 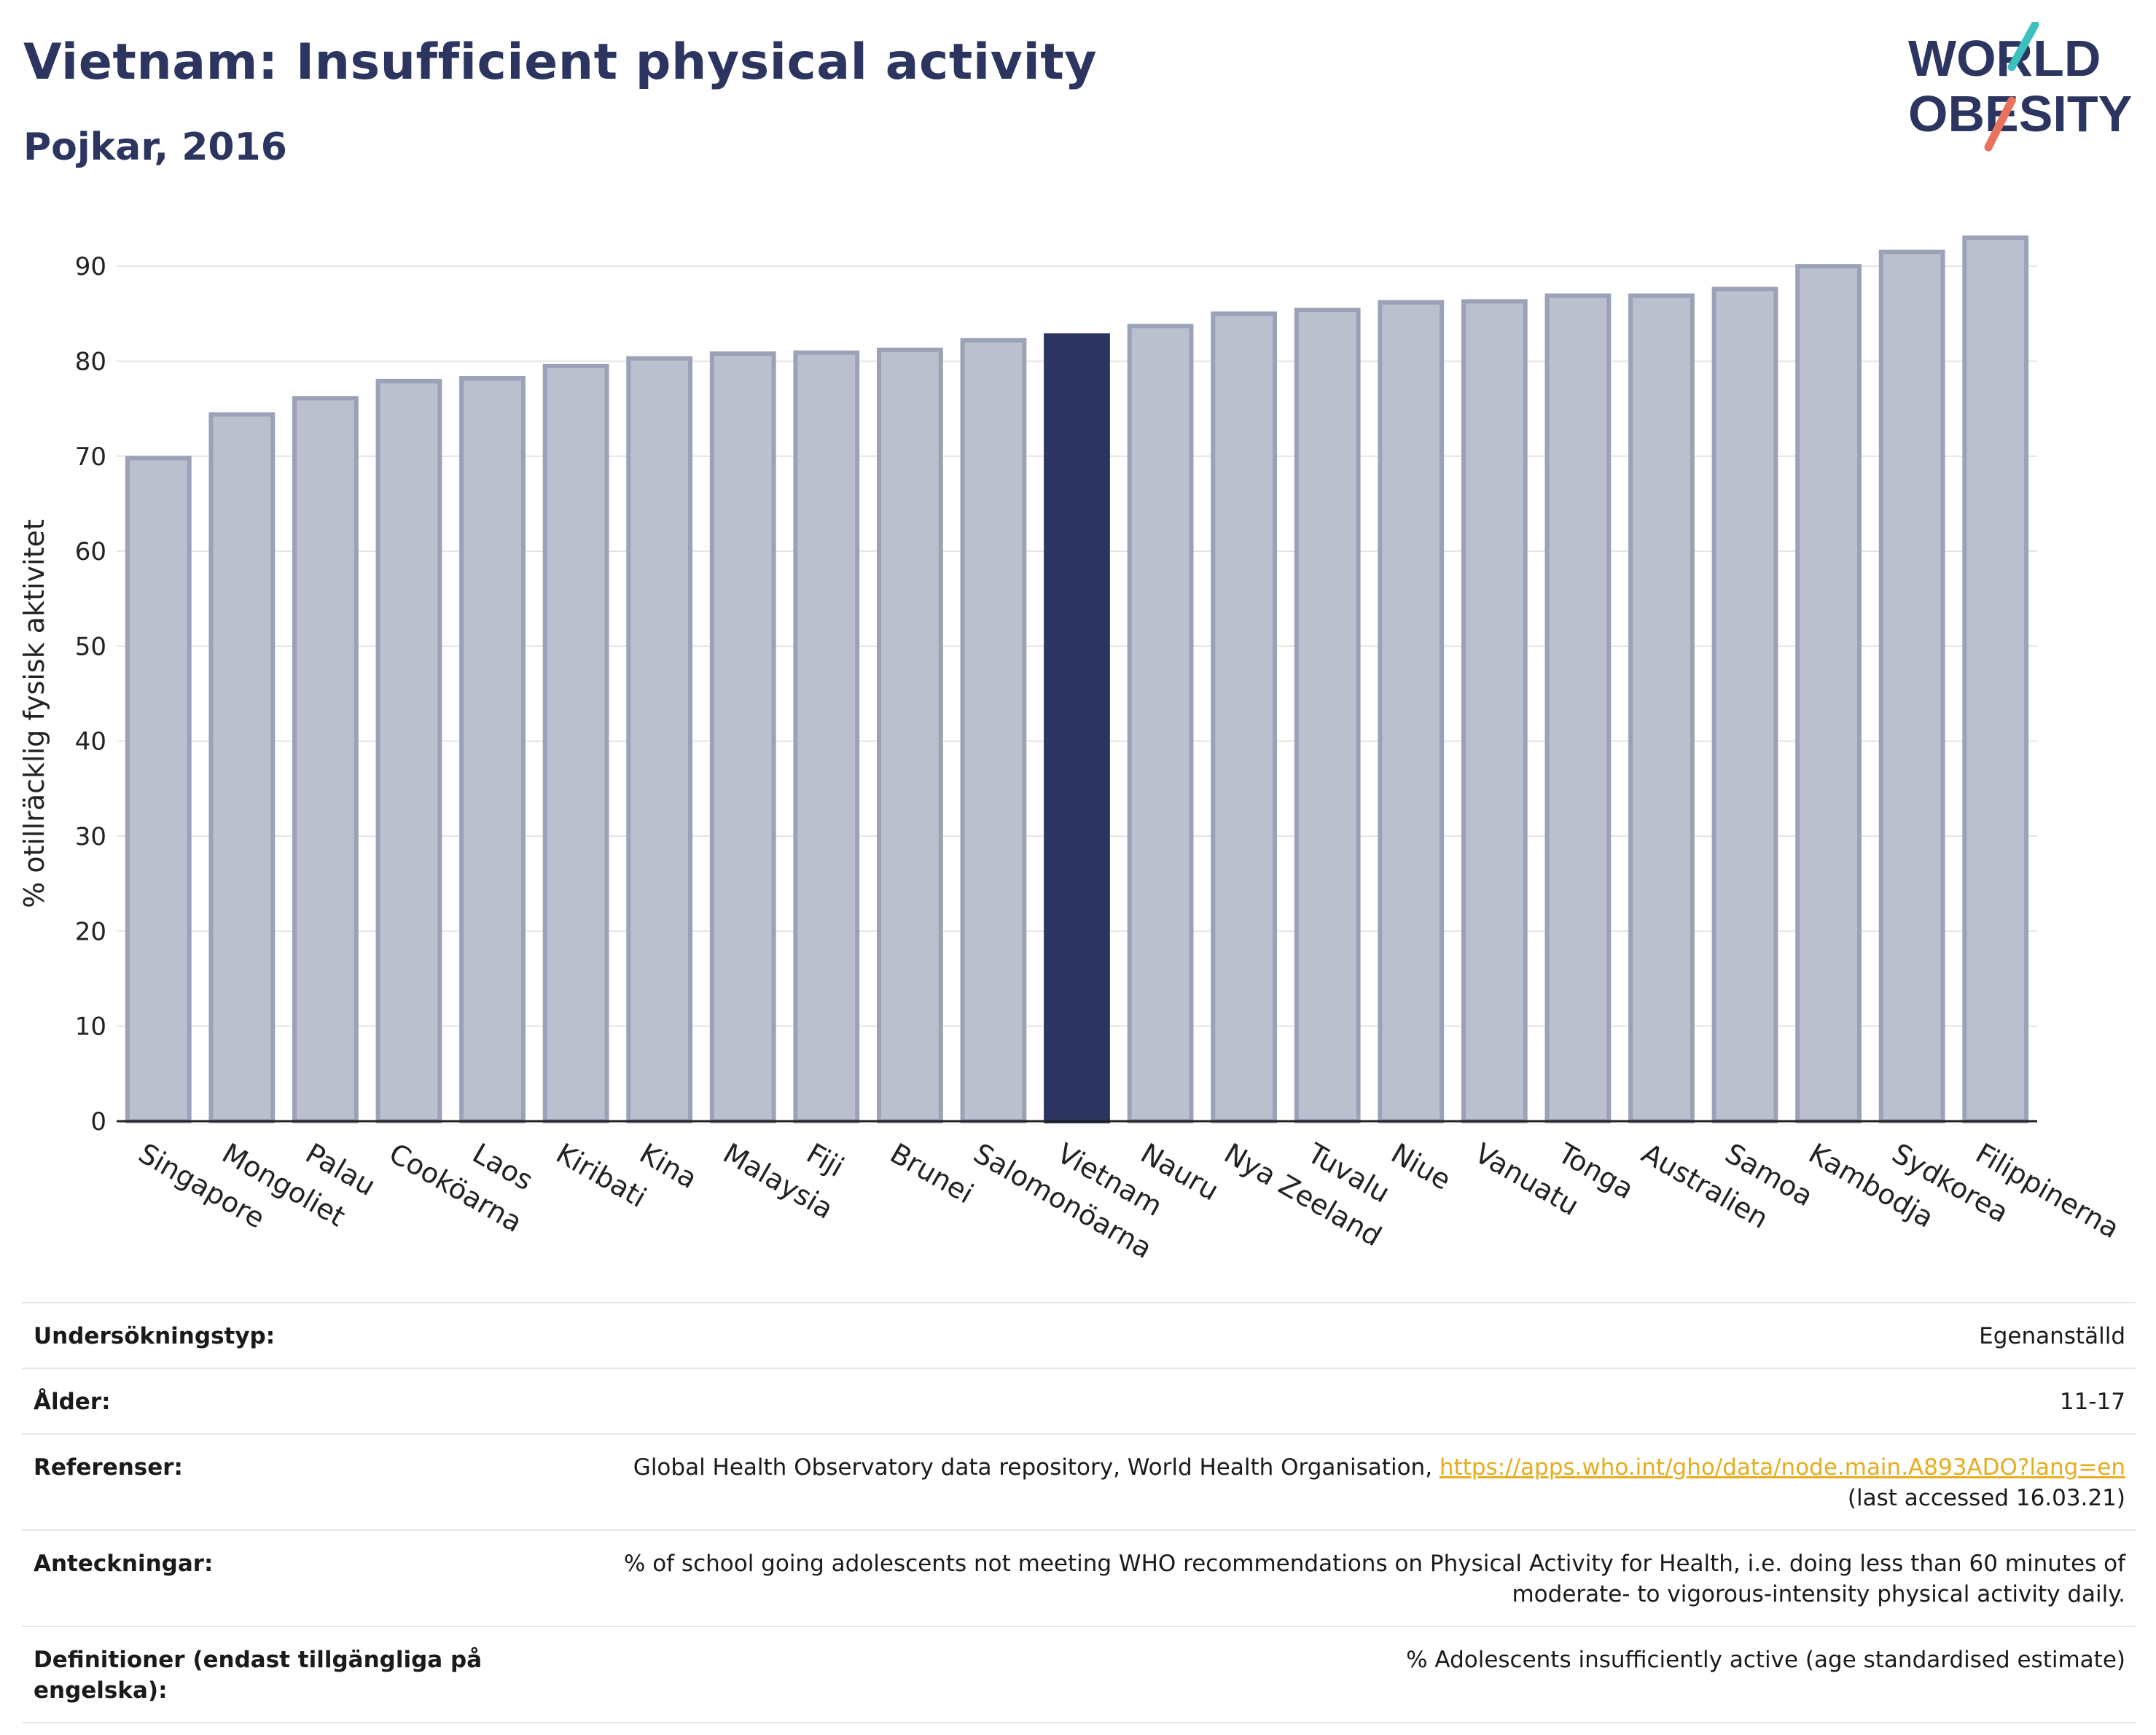 I want to click on bar-kambodja, so click(x=1829, y=694).